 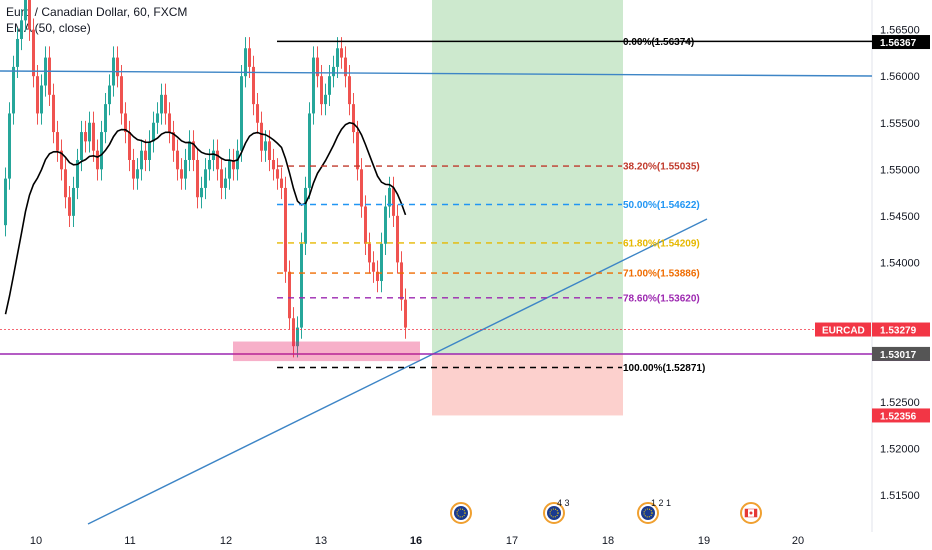 What do you see at coordinates (466, 541) in the screenshot?
I see `time-axis` at bounding box center [466, 541].